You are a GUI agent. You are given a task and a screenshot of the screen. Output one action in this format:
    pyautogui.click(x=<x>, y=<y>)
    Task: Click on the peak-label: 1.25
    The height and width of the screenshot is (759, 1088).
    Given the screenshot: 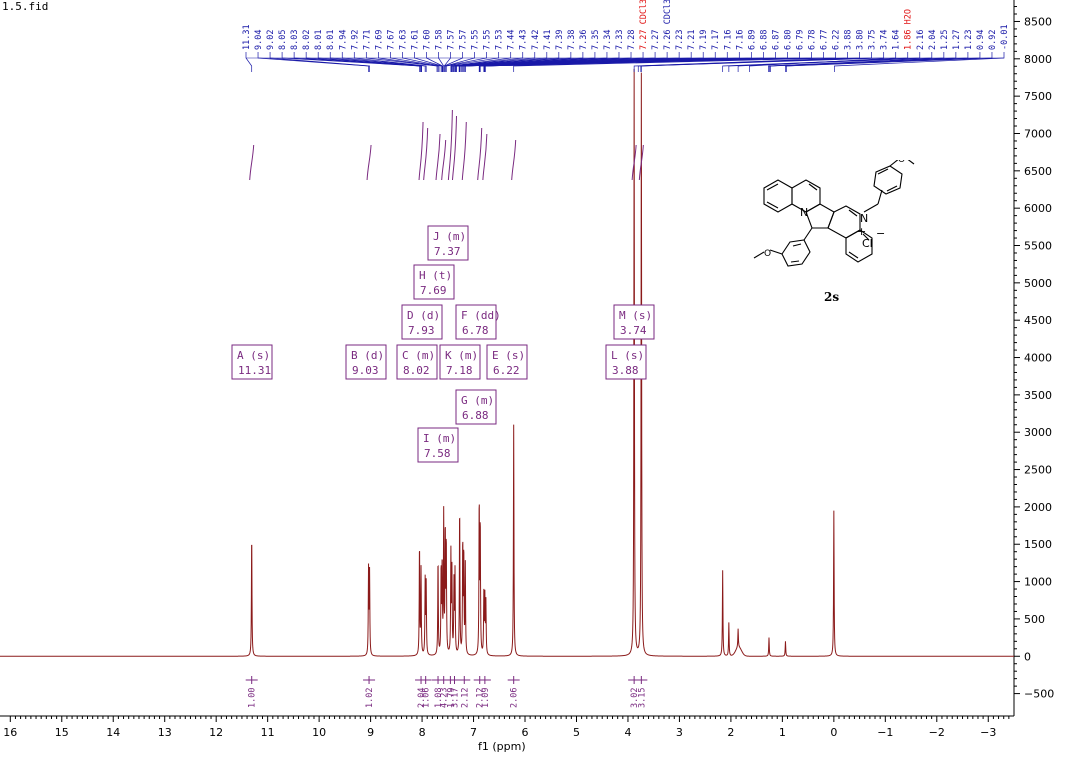 What is the action you would take?
    pyautogui.click(x=945, y=40)
    